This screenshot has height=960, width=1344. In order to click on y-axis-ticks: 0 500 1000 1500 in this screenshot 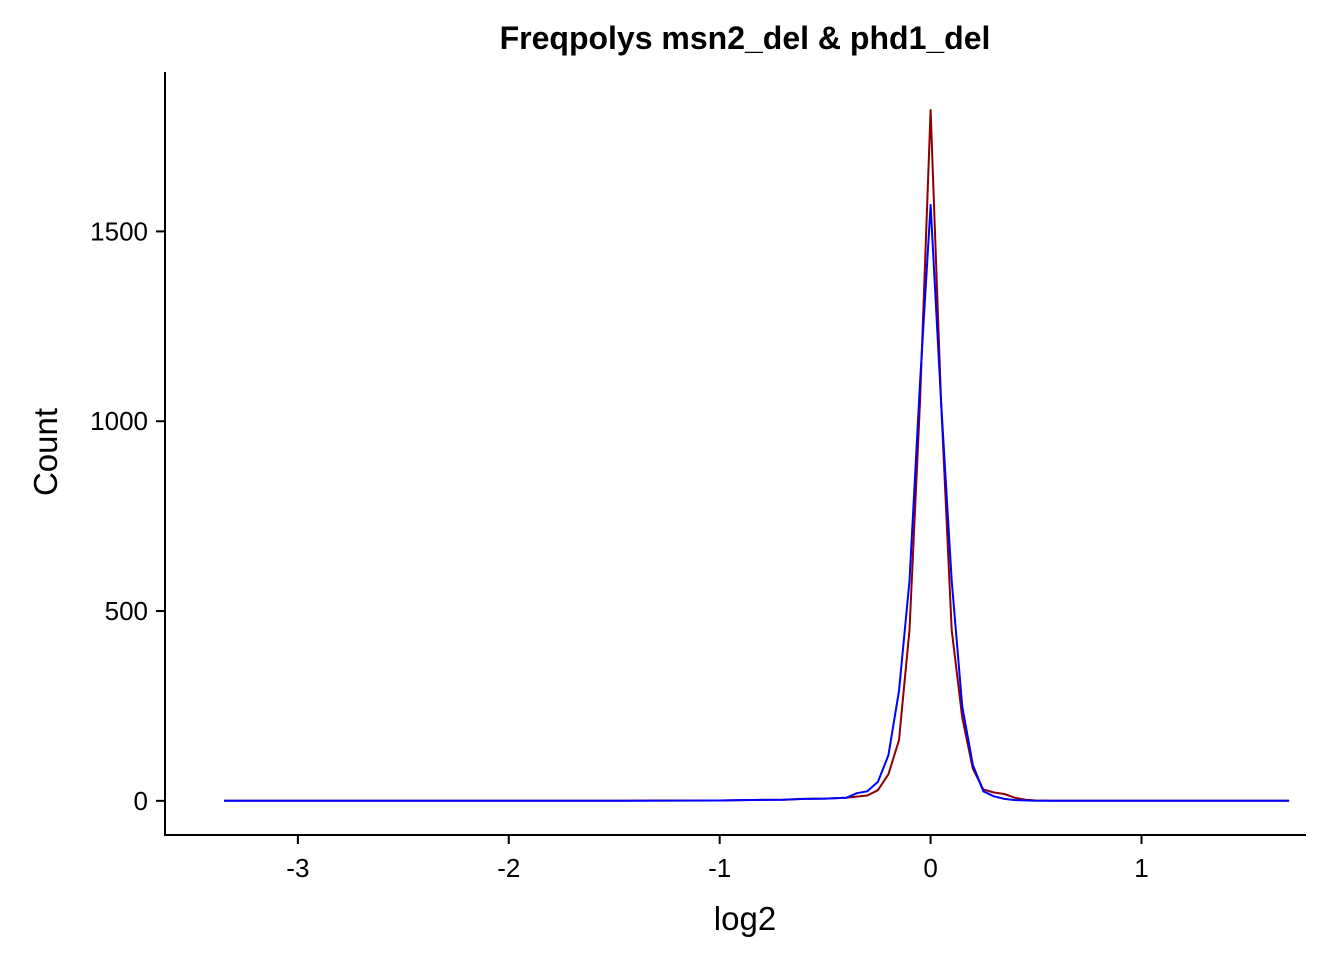, I will do `click(127, 516)`.